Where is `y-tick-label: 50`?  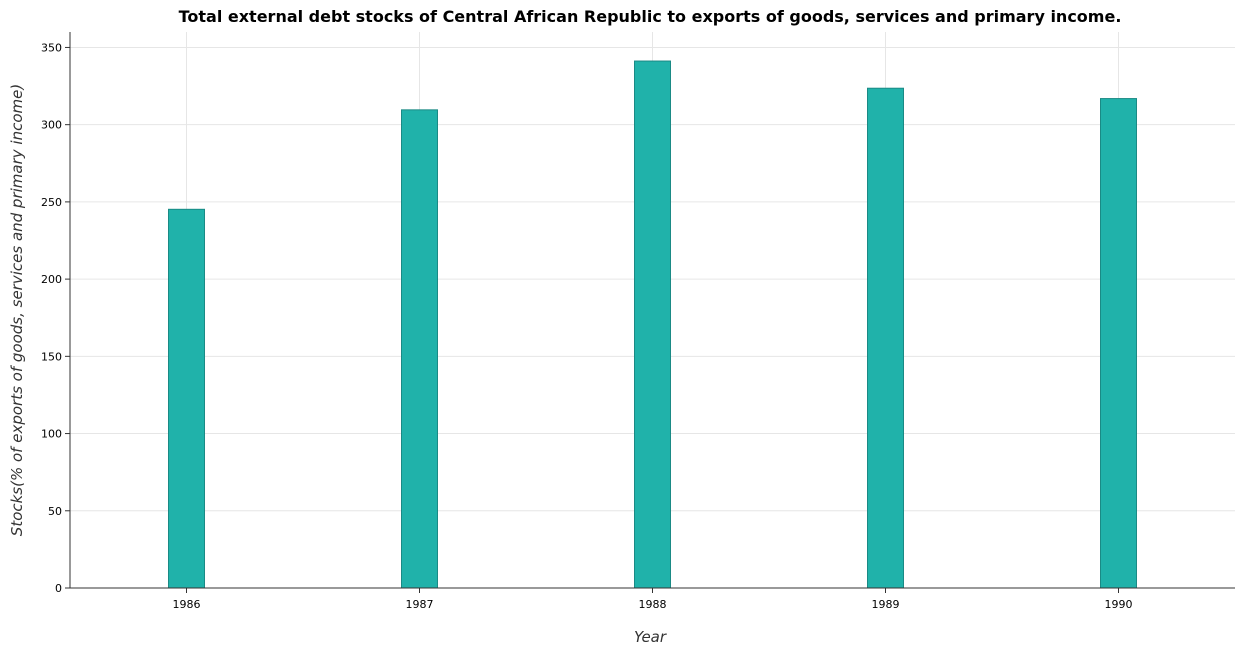 y-tick-label: 50 is located at coordinates (55, 511).